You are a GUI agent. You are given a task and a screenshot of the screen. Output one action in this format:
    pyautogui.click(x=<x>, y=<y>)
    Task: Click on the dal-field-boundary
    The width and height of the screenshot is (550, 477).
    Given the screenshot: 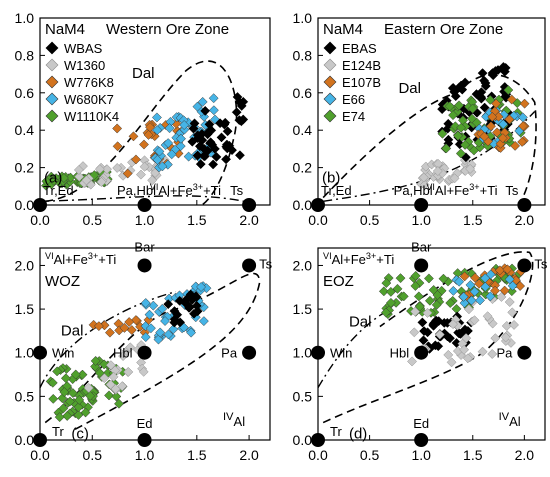 What is the action you would take?
    pyautogui.click(x=429, y=139)
    